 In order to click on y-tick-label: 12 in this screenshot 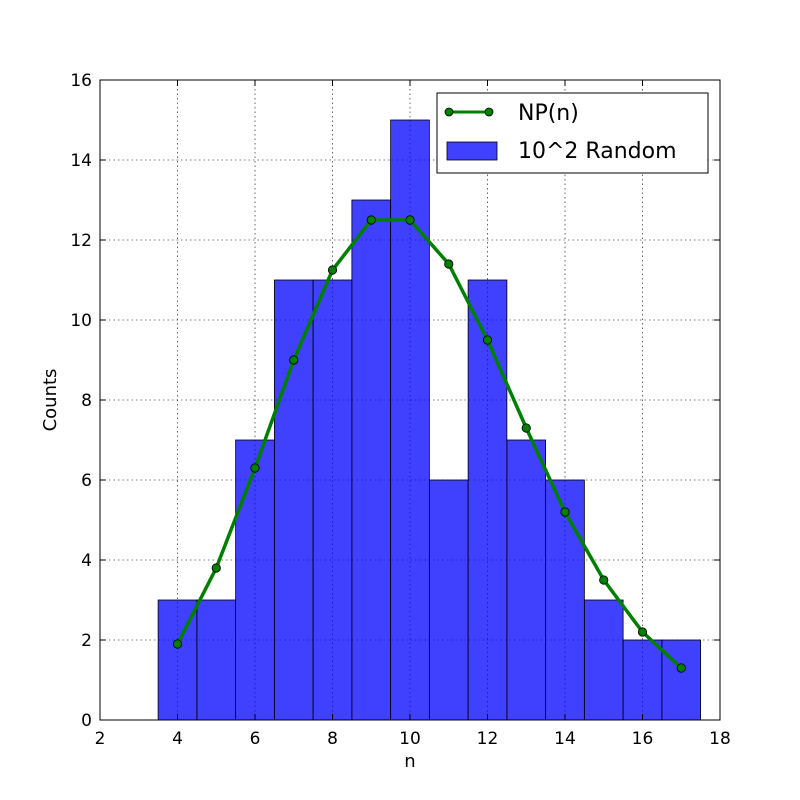, I will do `click(81, 241)`.